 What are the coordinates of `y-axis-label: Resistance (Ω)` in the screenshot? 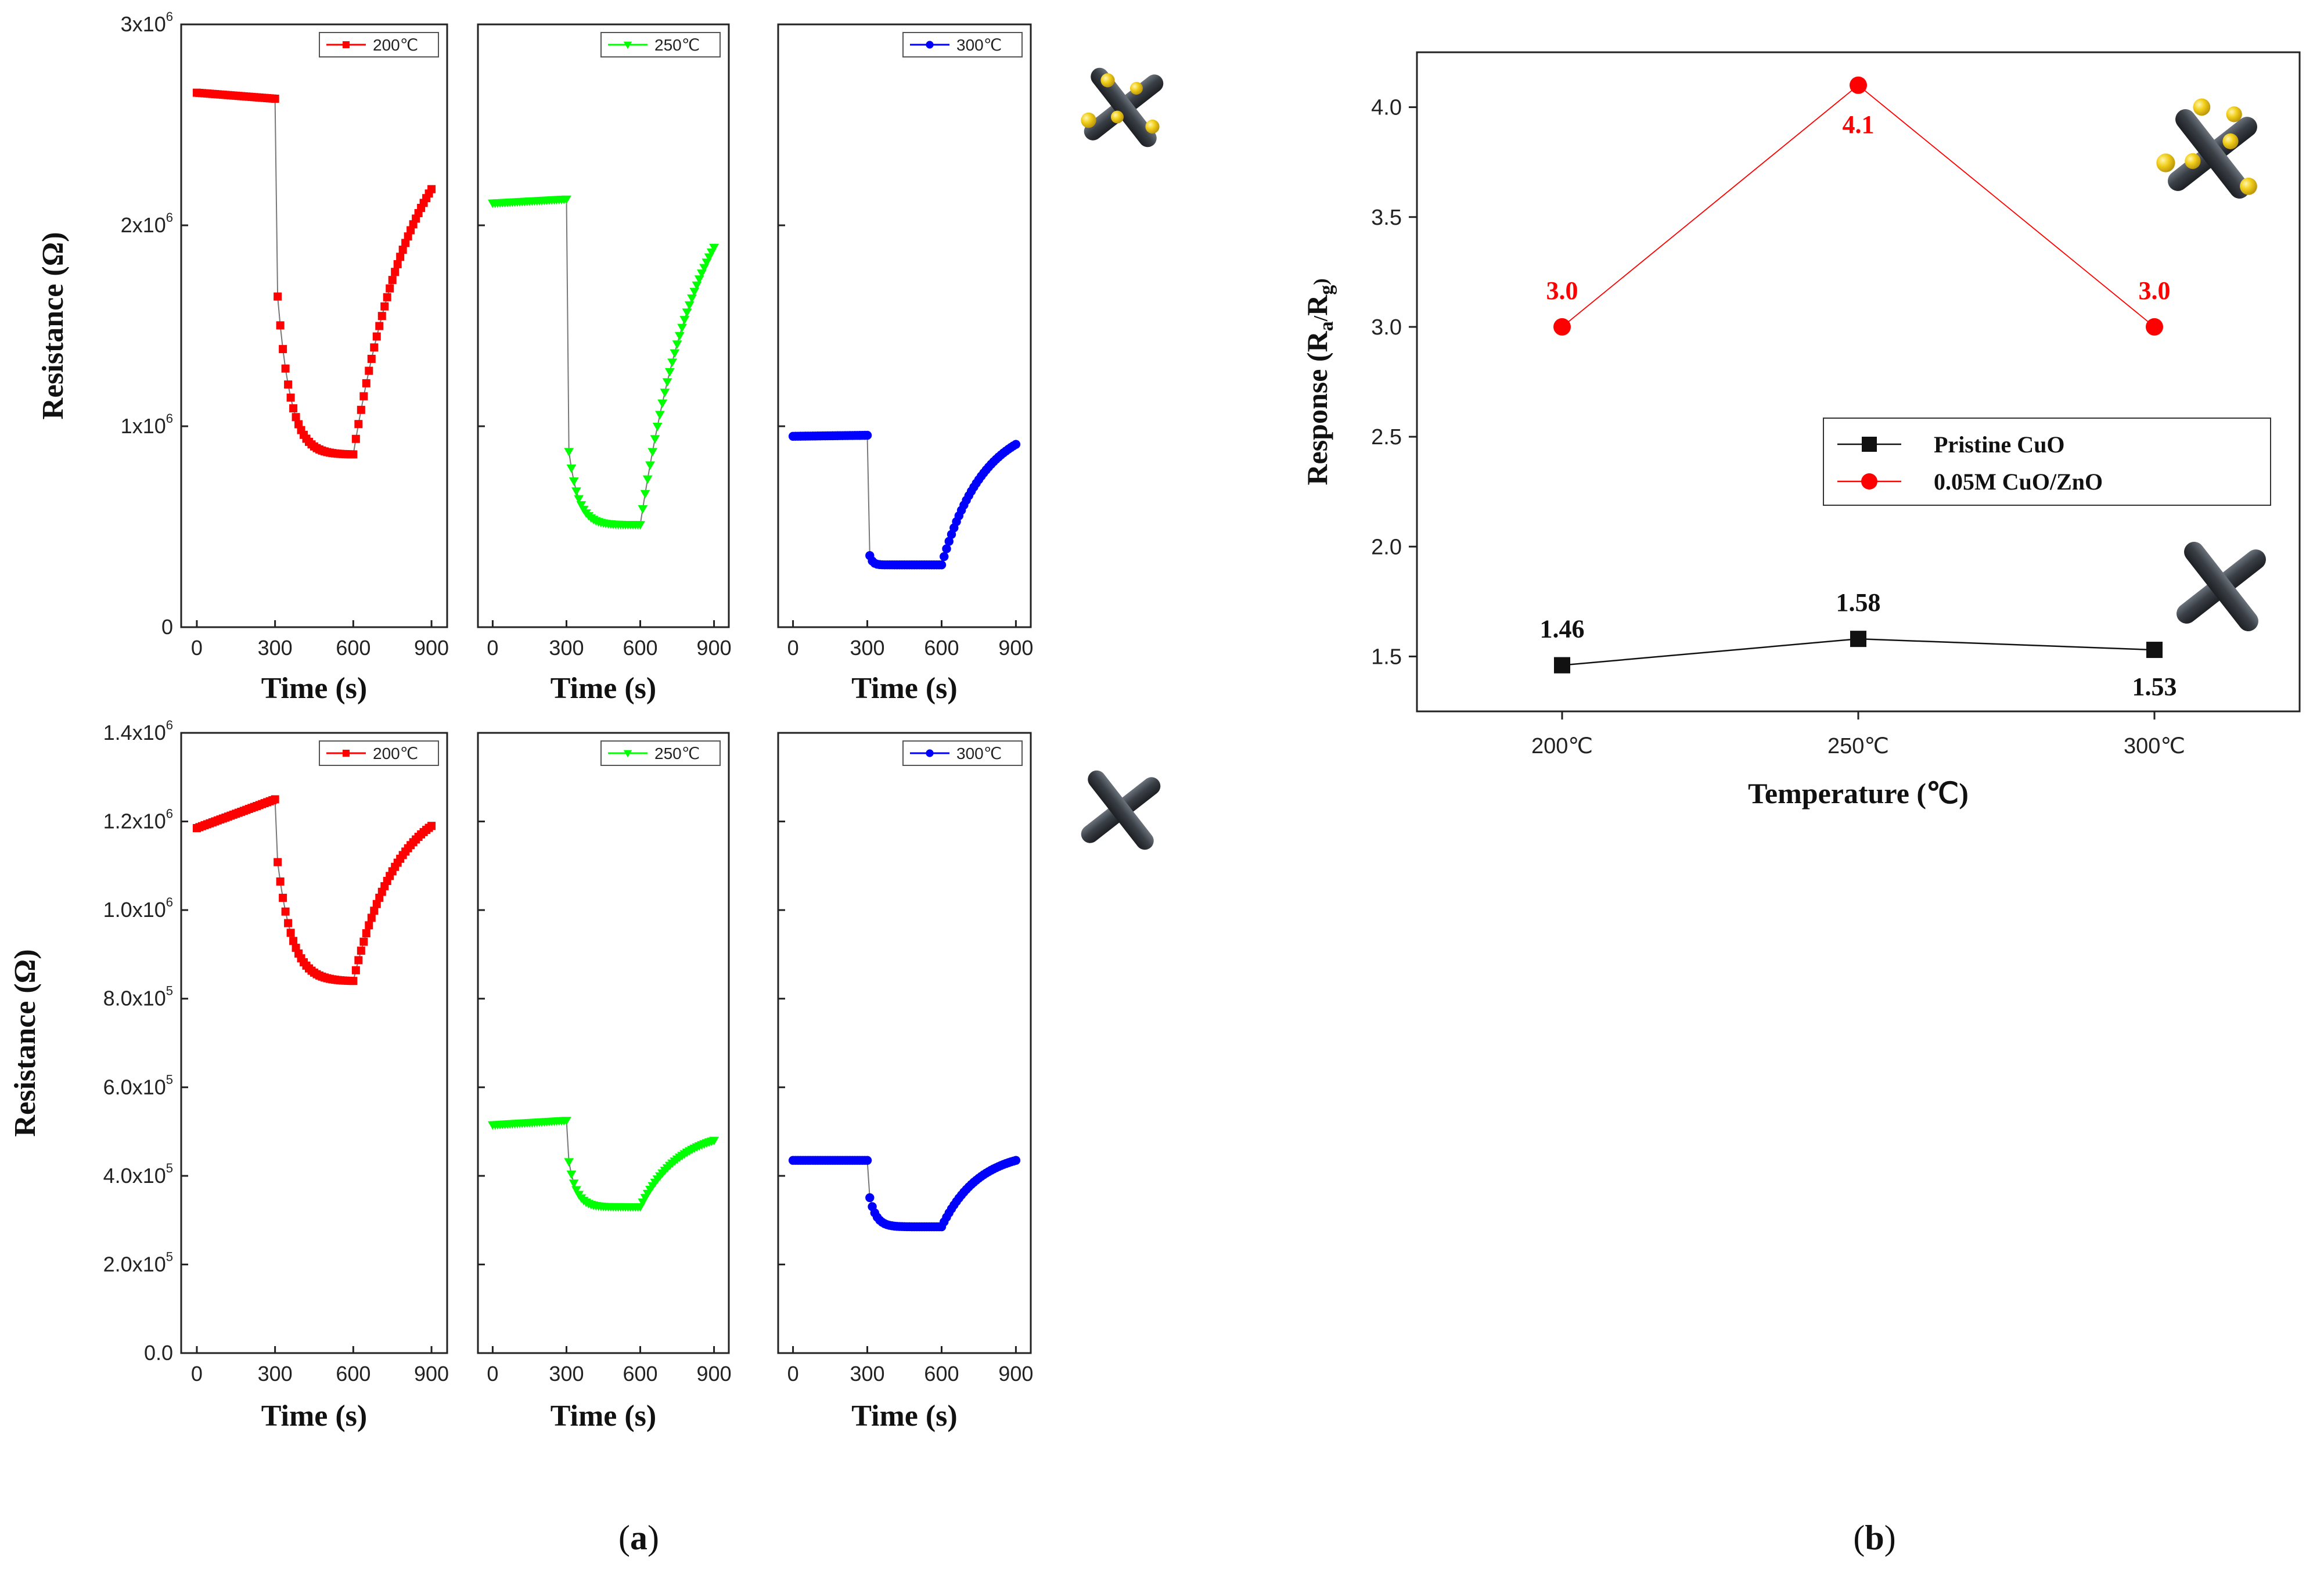 It's located at (26, 1042).